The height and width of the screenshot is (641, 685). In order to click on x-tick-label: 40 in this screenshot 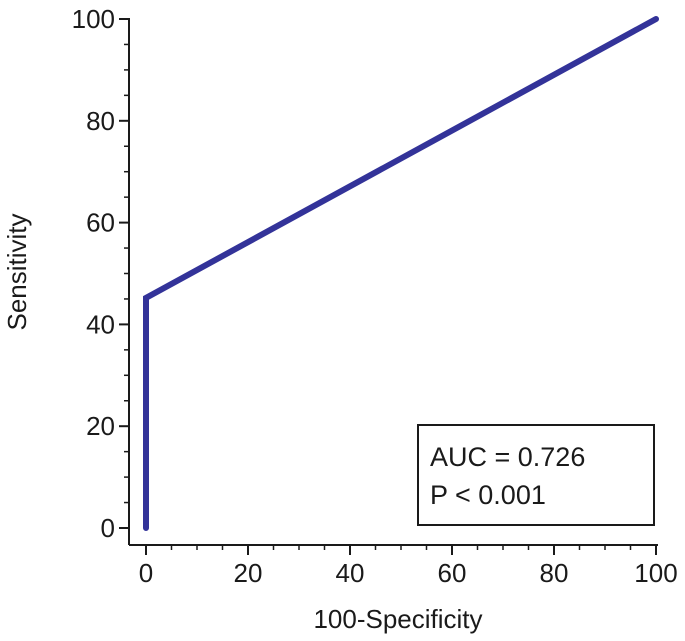, I will do `click(350, 573)`.